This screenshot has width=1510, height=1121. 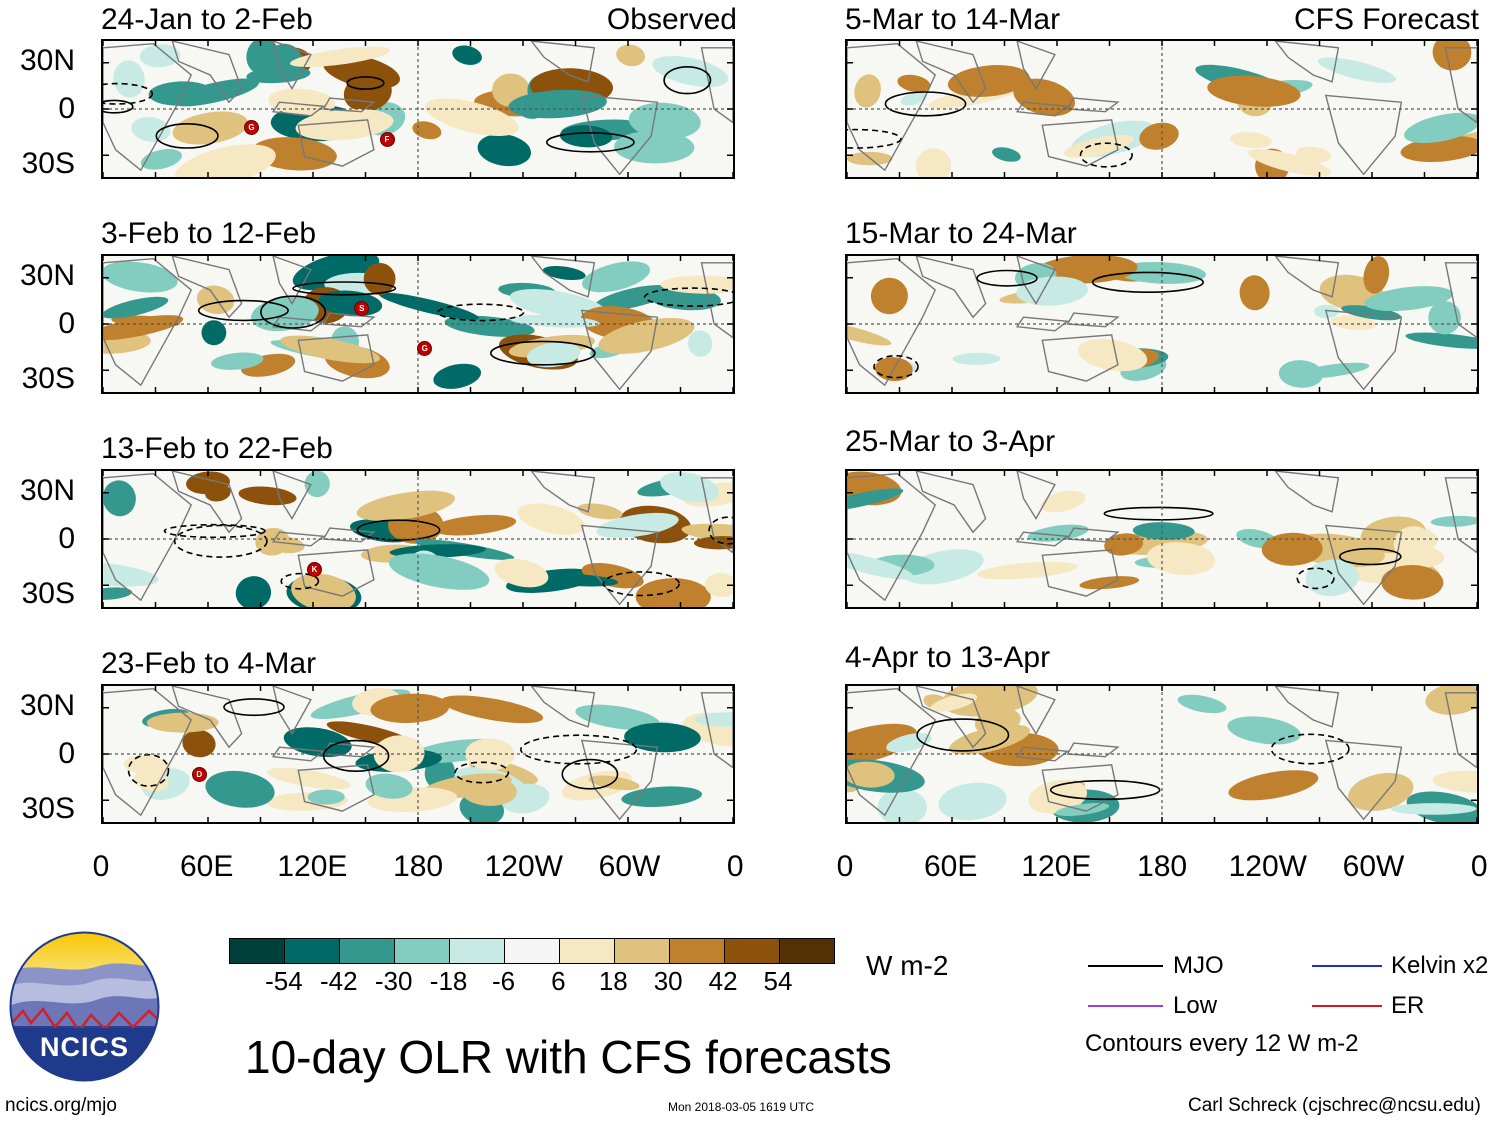 What do you see at coordinates (199, 775) in the screenshot?
I see `storm-marker: D` at bounding box center [199, 775].